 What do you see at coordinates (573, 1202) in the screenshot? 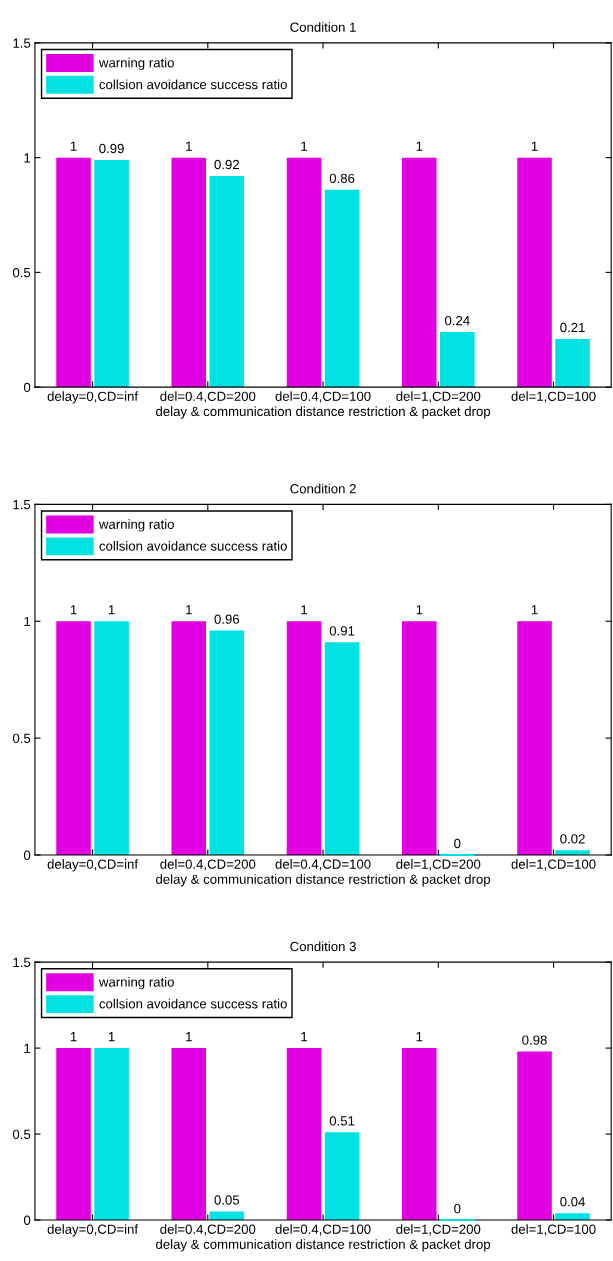
I see `data-label: 0.04` at bounding box center [573, 1202].